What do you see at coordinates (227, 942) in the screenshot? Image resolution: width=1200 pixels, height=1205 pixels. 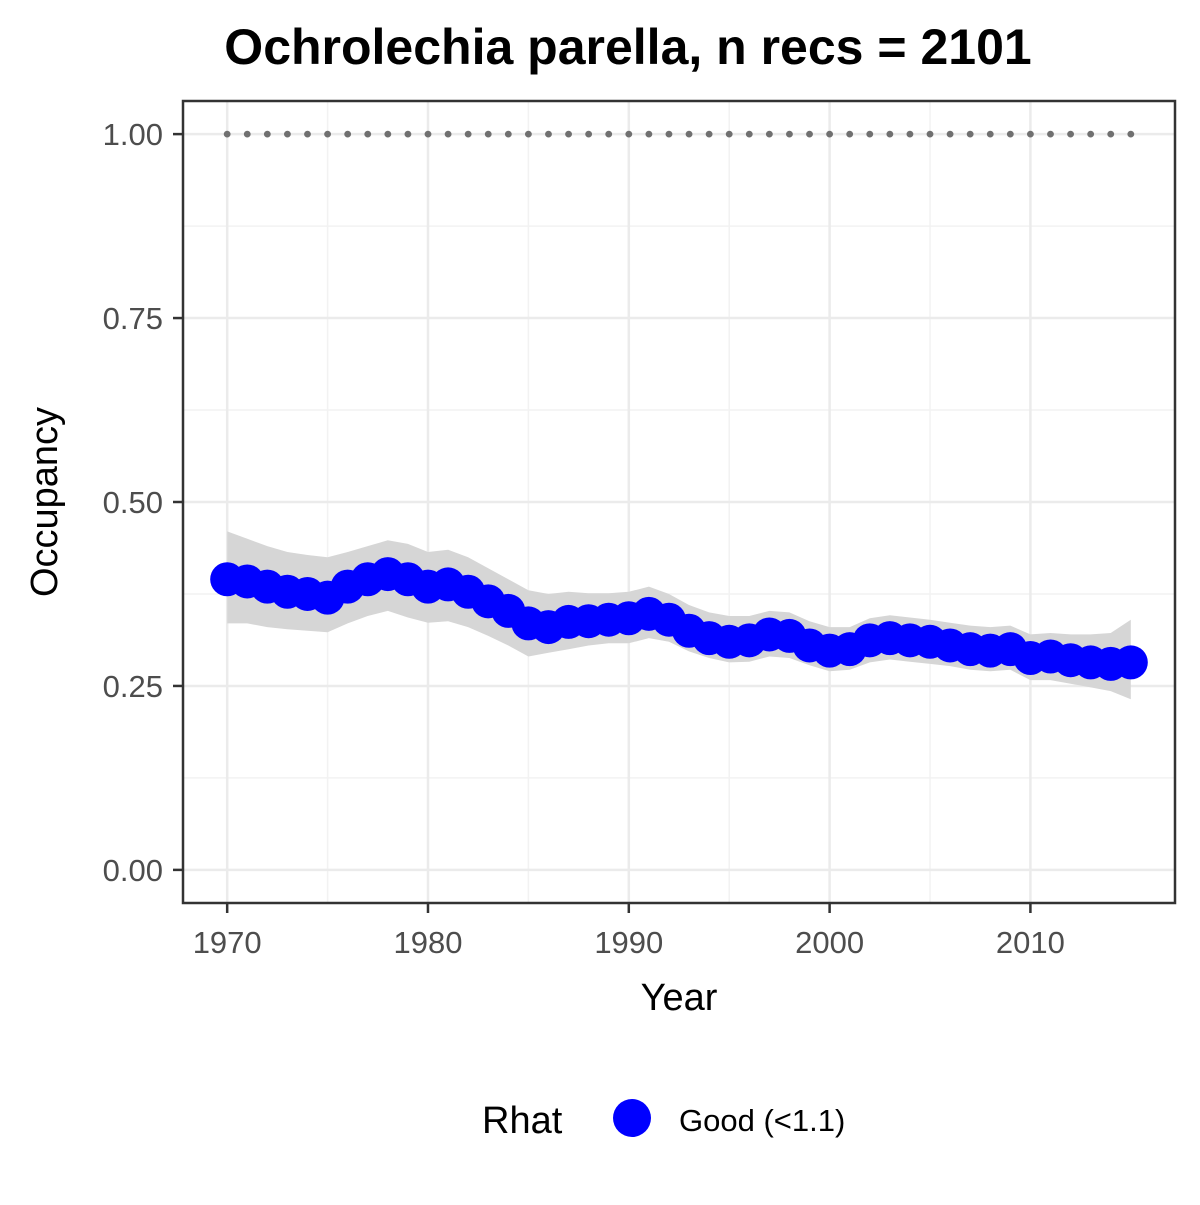 I see `x-tick-label: 1970` at bounding box center [227, 942].